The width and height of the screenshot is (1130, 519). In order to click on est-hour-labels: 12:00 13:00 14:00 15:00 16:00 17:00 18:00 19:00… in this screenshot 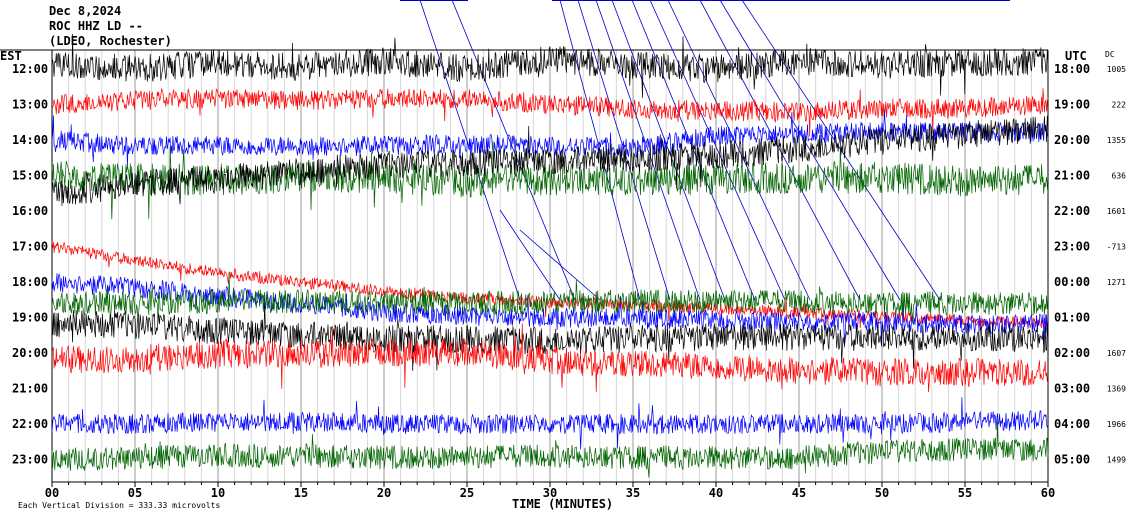, I will do `click(30, 264)`.